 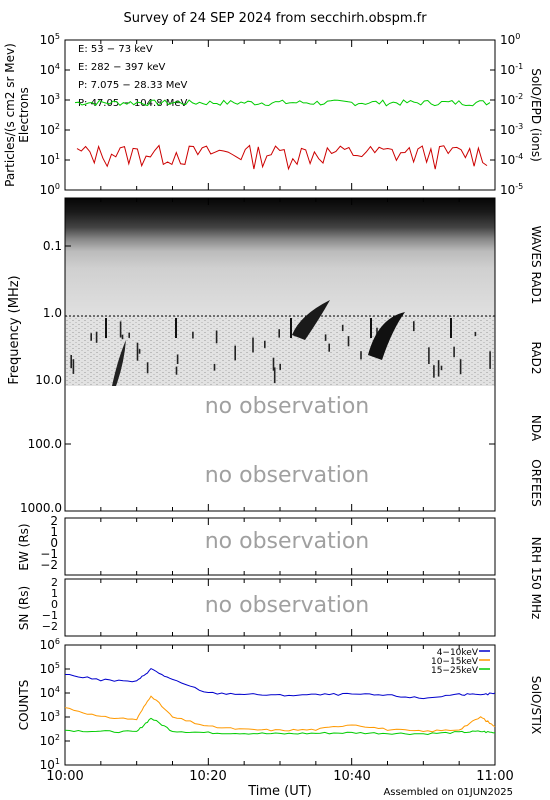 I want to click on series-e1-line, so click(x=282, y=103).